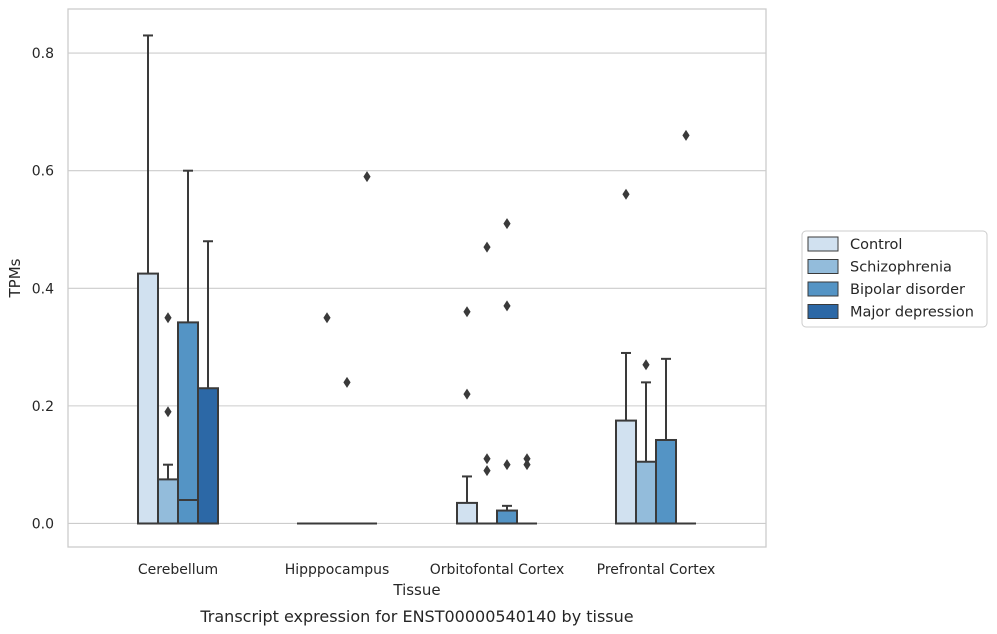 This screenshot has height=634, width=997. Describe the element at coordinates (901, 268) in the screenshot. I see `legend-label: Schizophrenia` at that location.